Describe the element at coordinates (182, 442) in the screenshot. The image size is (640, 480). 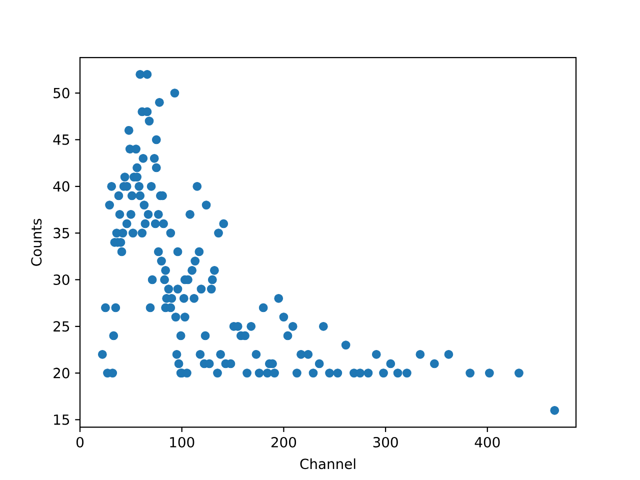
I see `x-tick-label: 100` at that location.